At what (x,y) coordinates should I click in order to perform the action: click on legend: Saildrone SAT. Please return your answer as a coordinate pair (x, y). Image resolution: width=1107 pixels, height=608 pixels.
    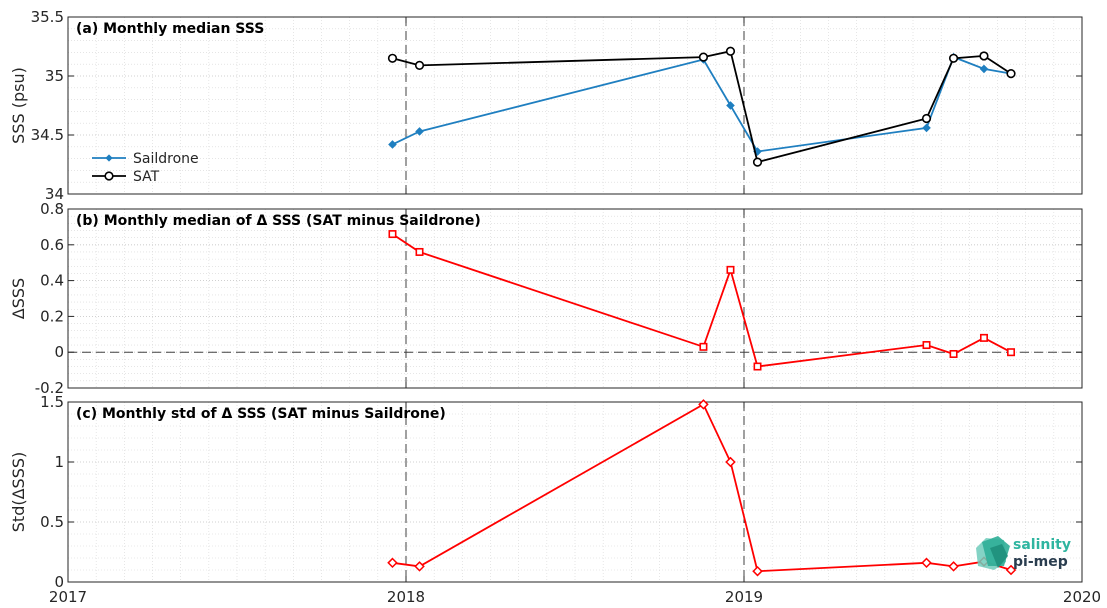
    Looking at the image, I should click on (145, 168).